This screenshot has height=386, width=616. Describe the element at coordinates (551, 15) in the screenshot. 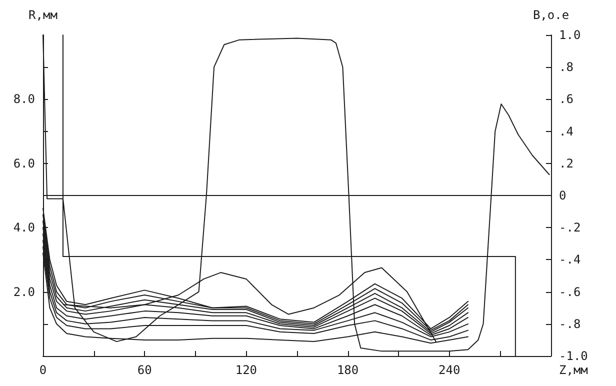

I see `y2-axis-title: B,o.e` at that location.